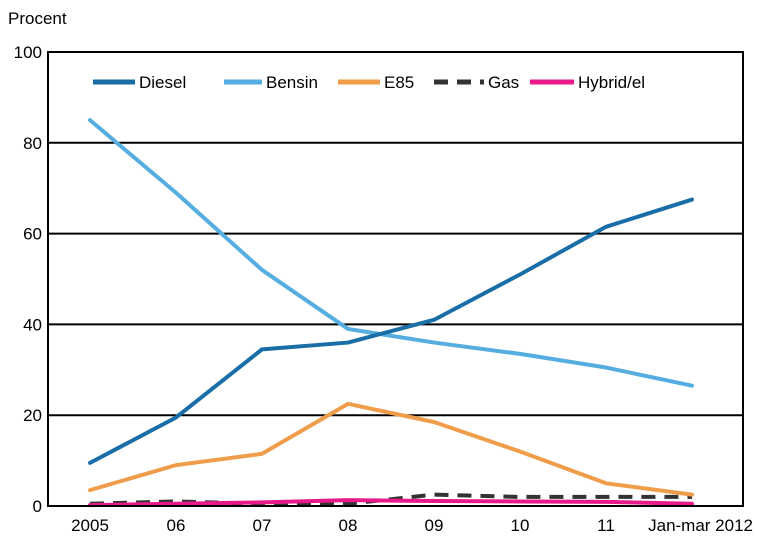 The width and height of the screenshot is (757, 542). Describe the element at coordinates (391, 503) in the screenshot. I see `series-line-hybrid-el` at that location.